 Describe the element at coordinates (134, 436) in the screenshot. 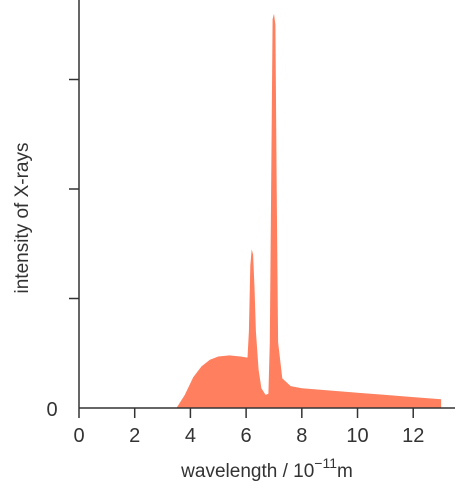

I see `x-tick-label-1: 2` at that location.